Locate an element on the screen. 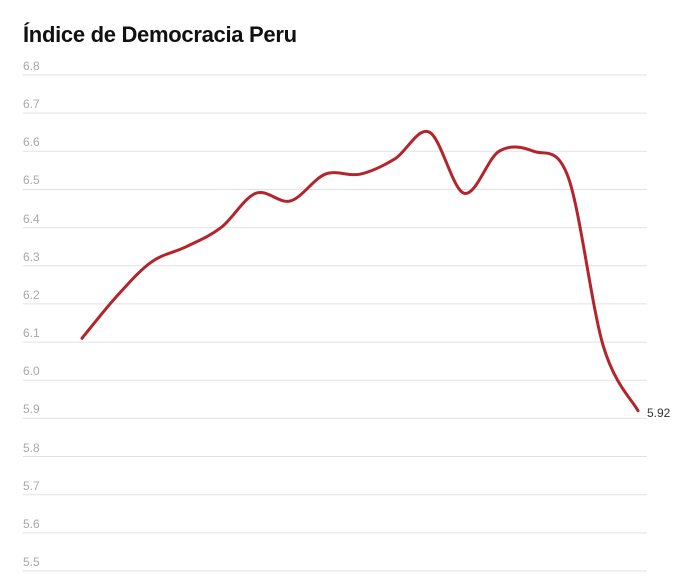 This screenshot has width=694, height=582. y-tick-label: 5.8 is located at coordinates (31, 447).